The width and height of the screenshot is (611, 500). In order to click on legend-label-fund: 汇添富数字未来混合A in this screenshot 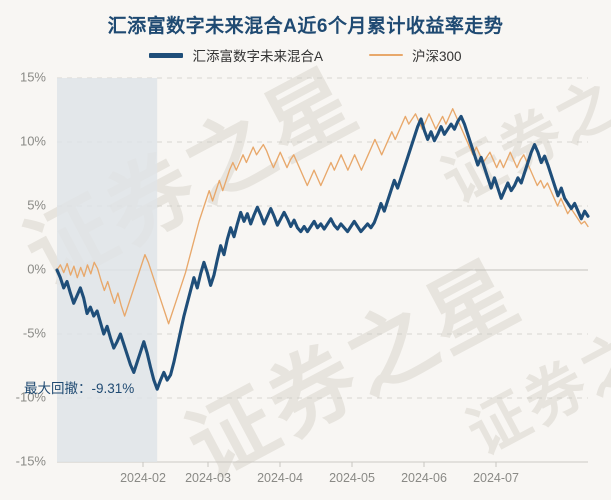, I will do `click(257, 56)`.